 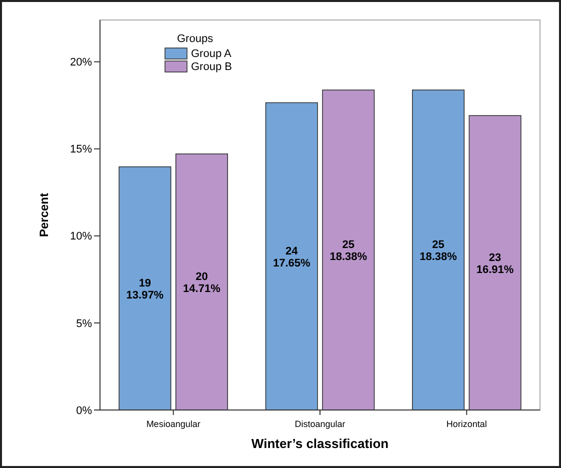 What do you see at coordinates (44, 215) in the screenshot?
I see `y-axis-title: Percent` at bounding box center [44, 215].